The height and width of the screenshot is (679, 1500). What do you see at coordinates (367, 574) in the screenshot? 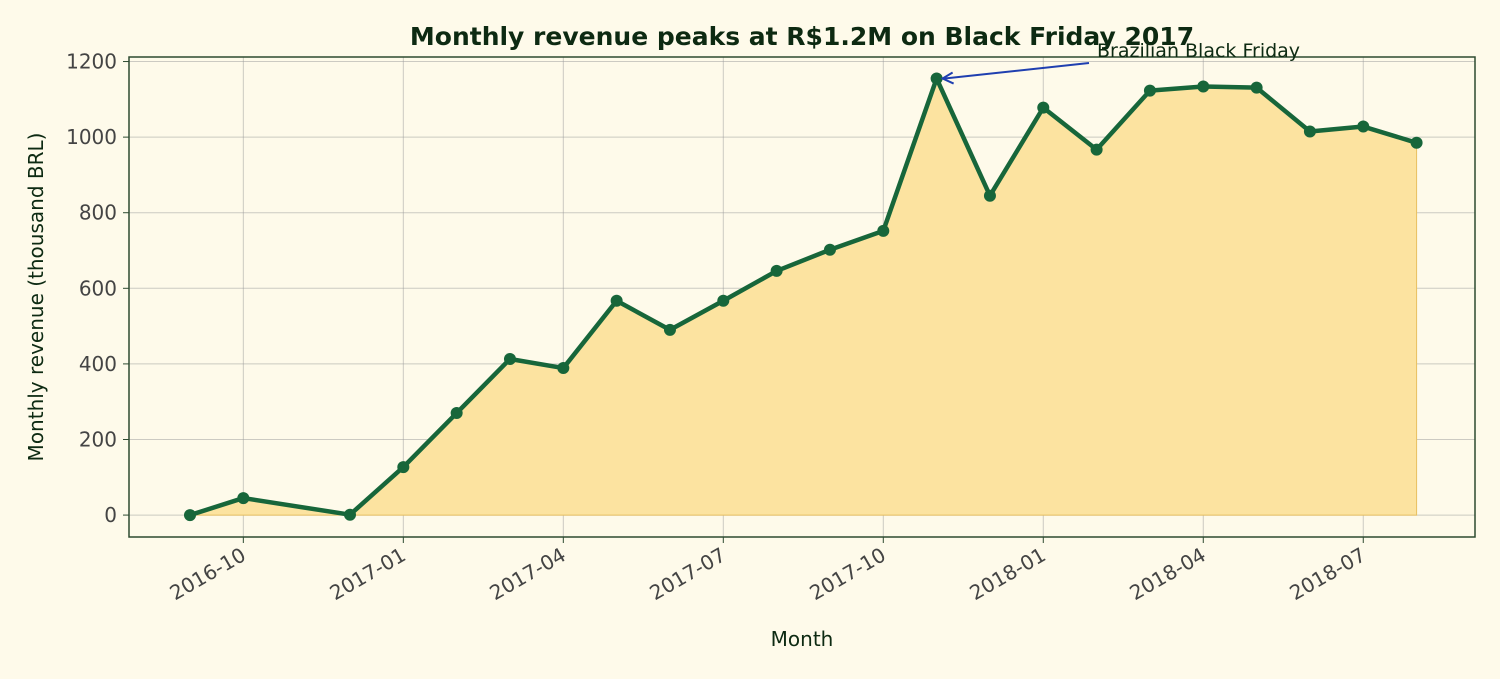
I see `x-tick-label: 2017-01` at bounding box center [367, 574].